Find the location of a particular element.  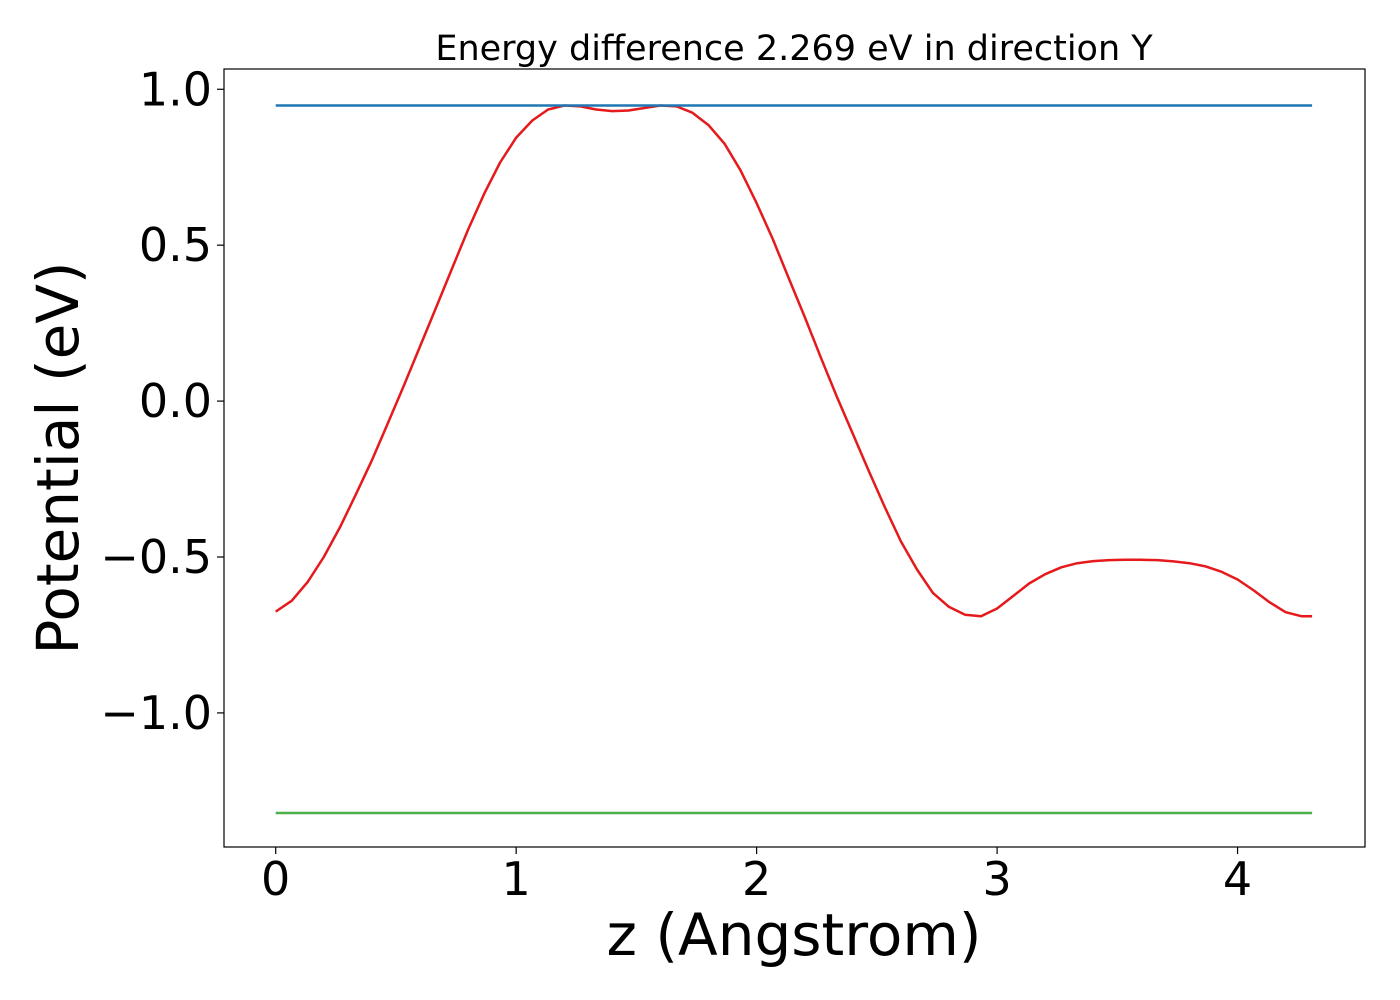

x-tick-label: 0 is located at coordinates (275, 879).